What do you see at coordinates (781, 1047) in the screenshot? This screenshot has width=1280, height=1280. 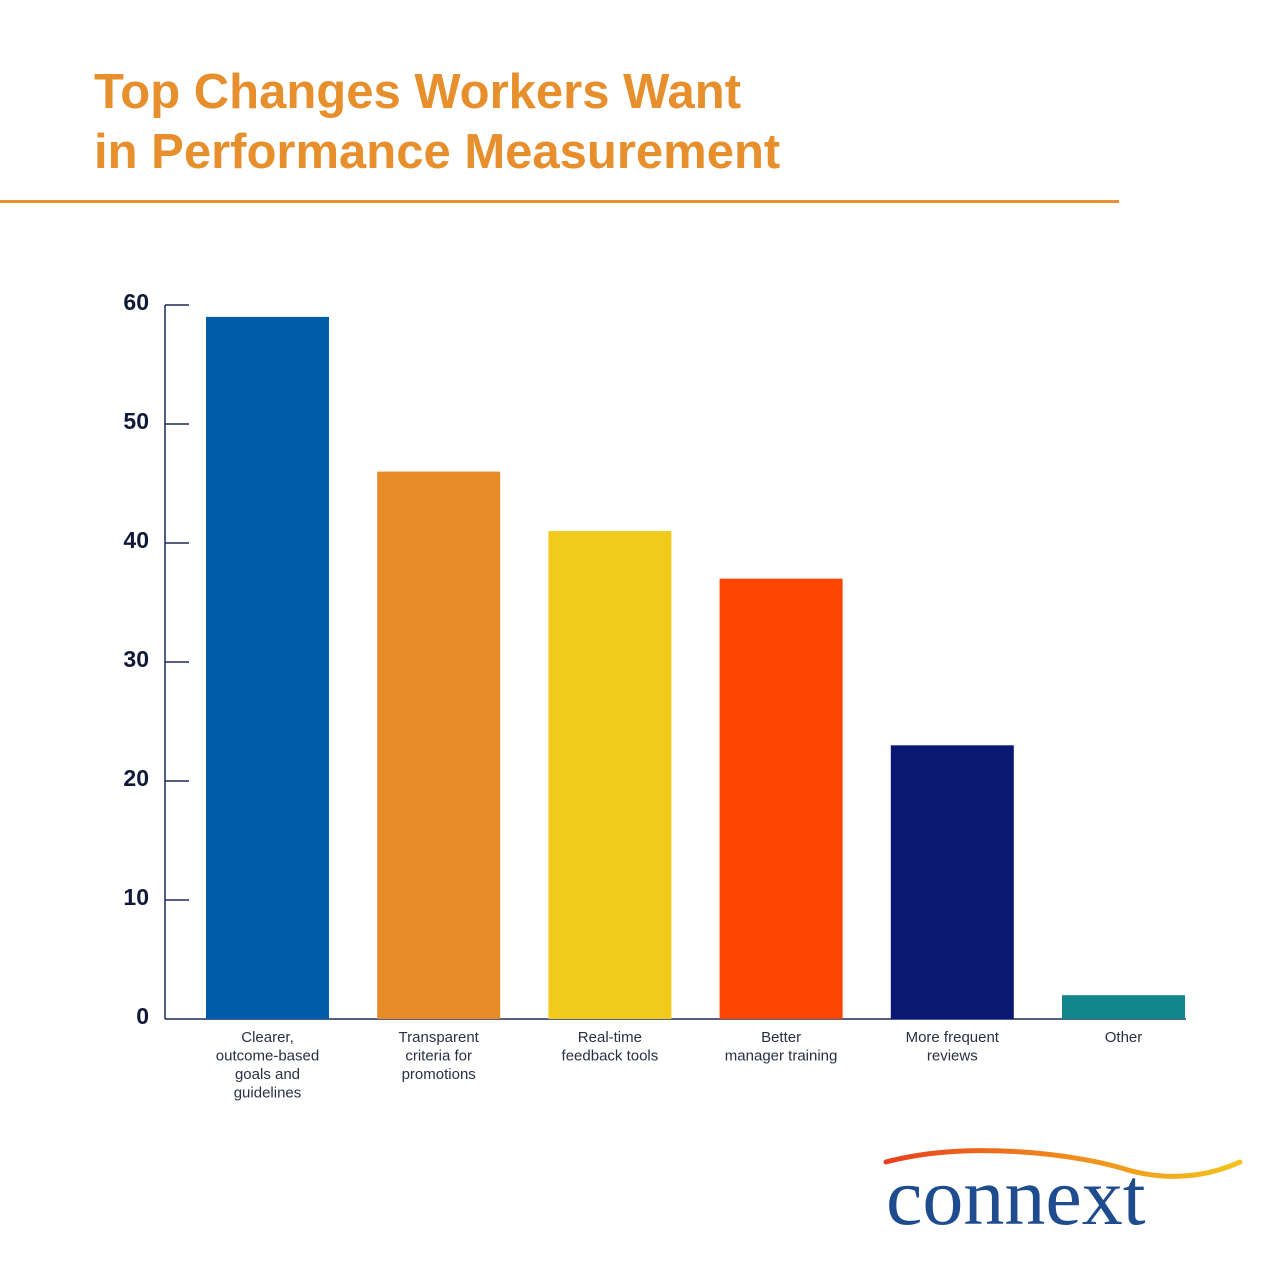 I see `x-label-4: Better manager training` at bounding box center [781, 1047].